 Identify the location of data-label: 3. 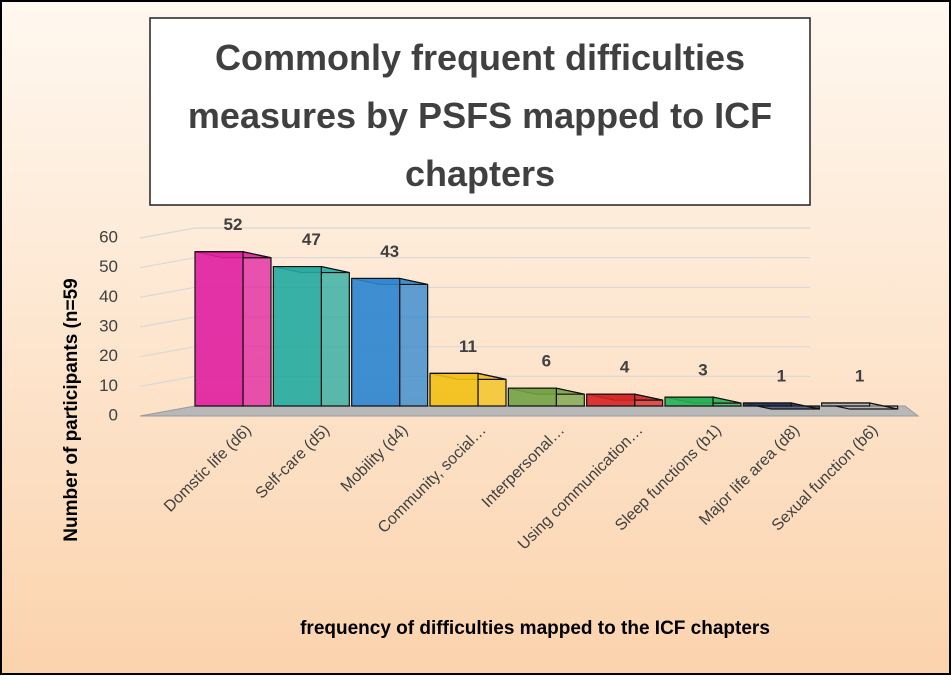
(702, 370).